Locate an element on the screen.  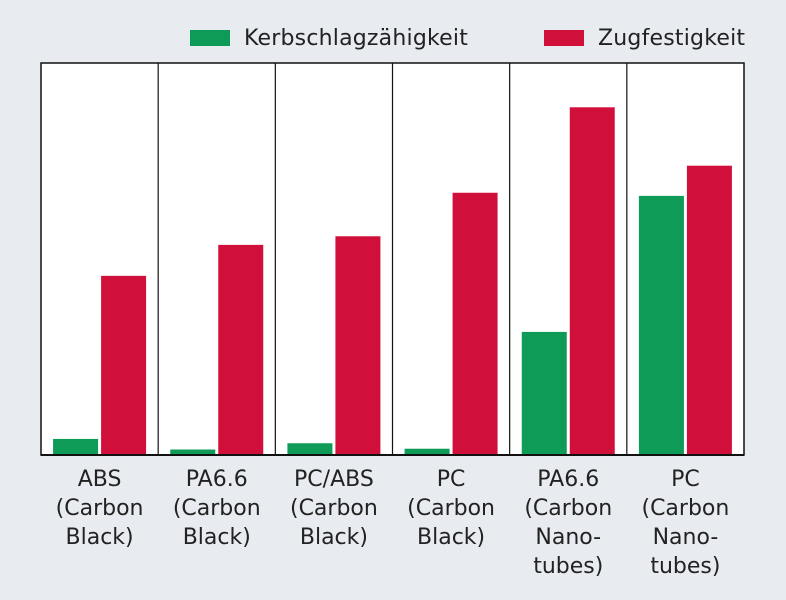
legend-label-zugfestigkeit: Zugfestigkeit is located at coordinates (672, 38).